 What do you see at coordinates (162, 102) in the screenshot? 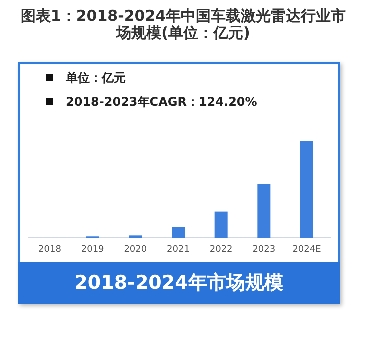
I see `text: 2018-2023年CAGR：124.20%` at bounding box center [162, 102].